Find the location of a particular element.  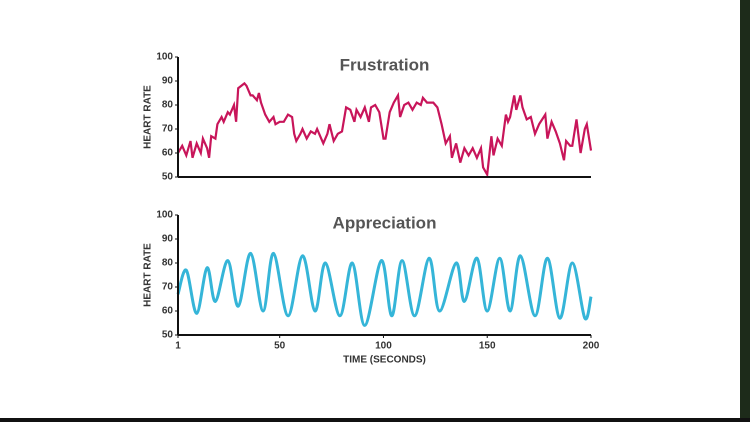

x-tick-label: 50 is located at coordinates (280, 346).